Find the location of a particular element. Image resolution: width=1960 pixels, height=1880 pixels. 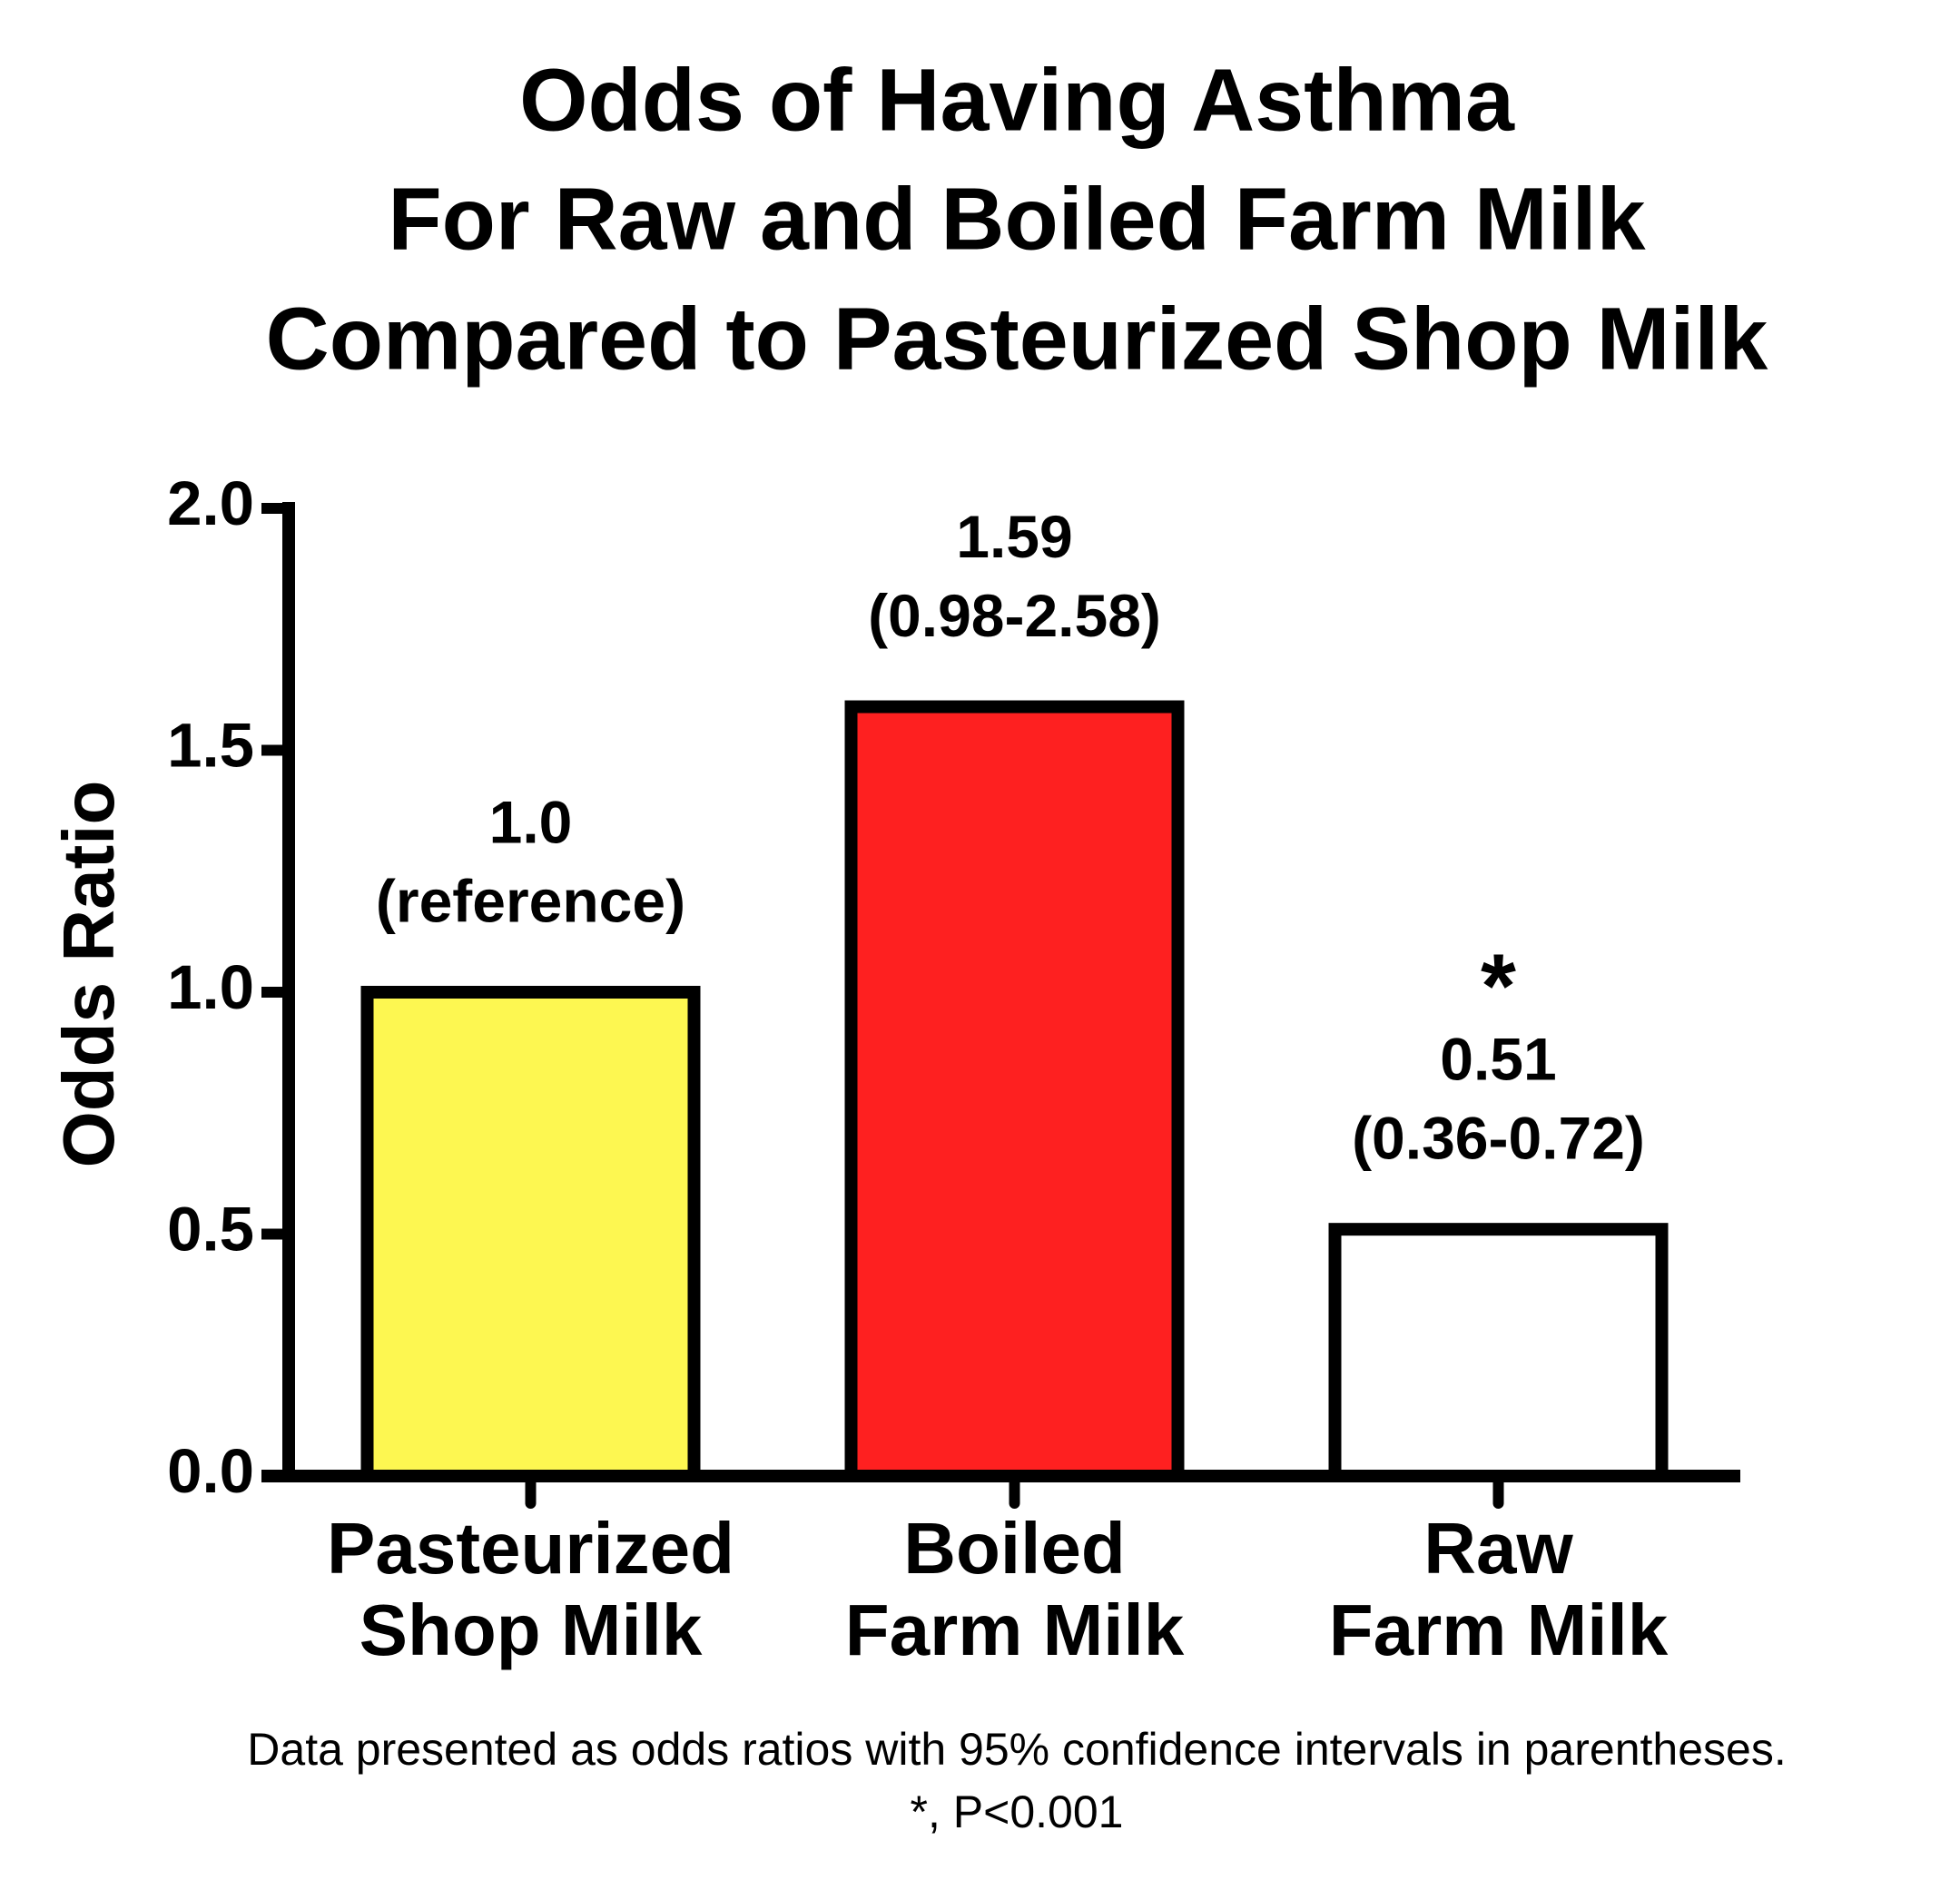

y-tick-label: 1.5 is located at coordinates (211, 746).